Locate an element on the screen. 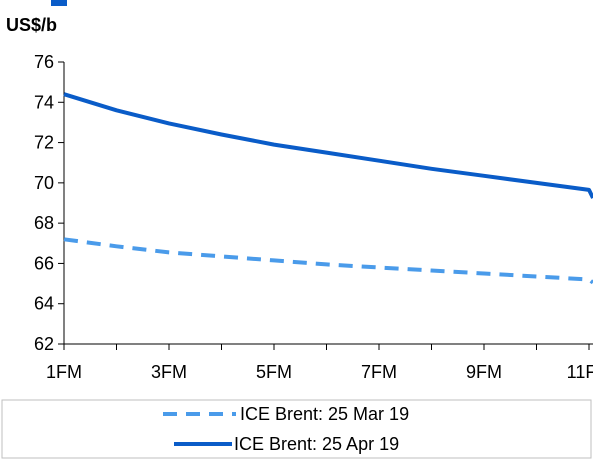 Image resolution: width=593 pixels, height=459 pixels. legend-label-mar: ICE Brent: 25 Mar 19 is located at coordinates (324, 414).